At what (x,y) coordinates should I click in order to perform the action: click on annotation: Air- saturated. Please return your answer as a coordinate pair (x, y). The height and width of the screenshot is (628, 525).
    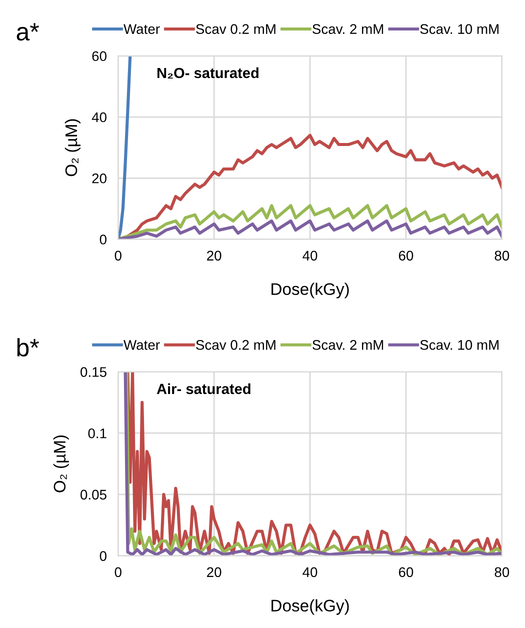
    Looking at the image, I should click on (203, 388).